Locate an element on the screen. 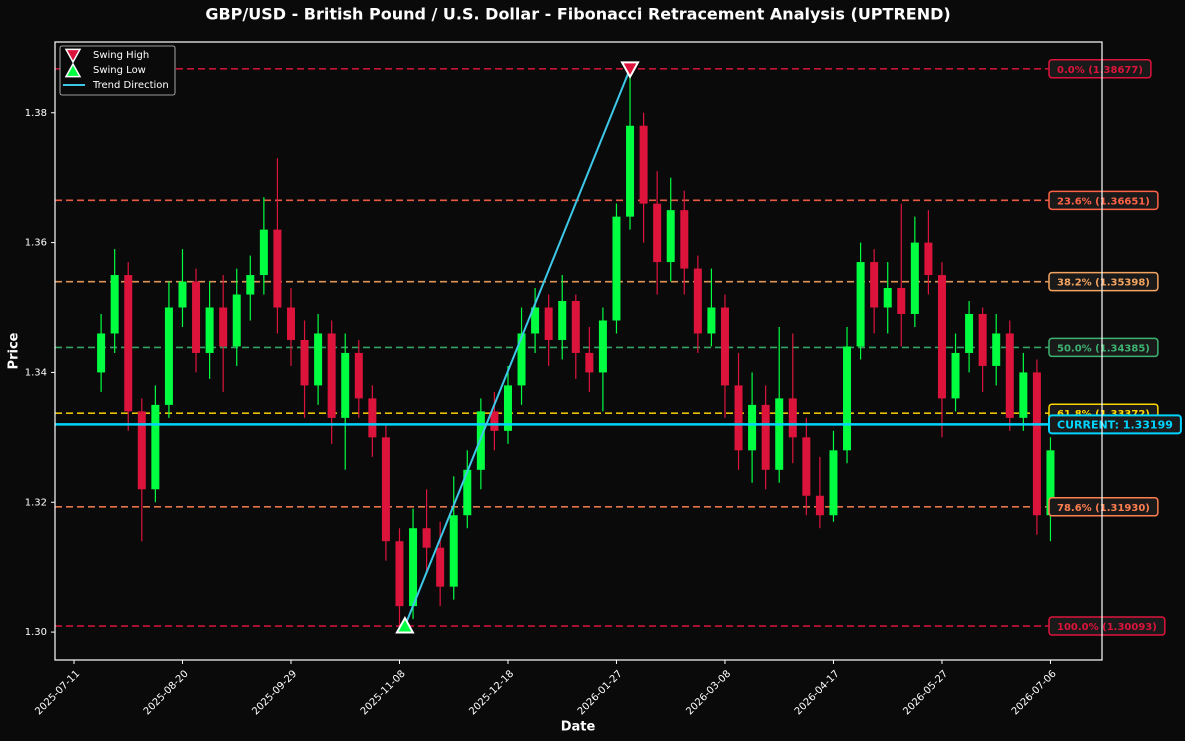 The height and width of the screenshot is (741, 1185). level-label: CURRENT: 1.33199 is located at coordinates (1115, 424).